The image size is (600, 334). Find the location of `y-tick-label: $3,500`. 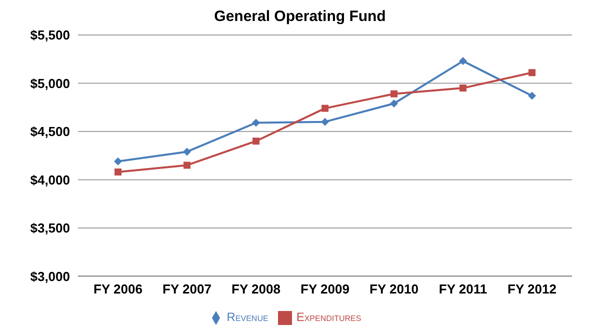

y-tick-label: $3,500 is located at coordinates (50, 228).